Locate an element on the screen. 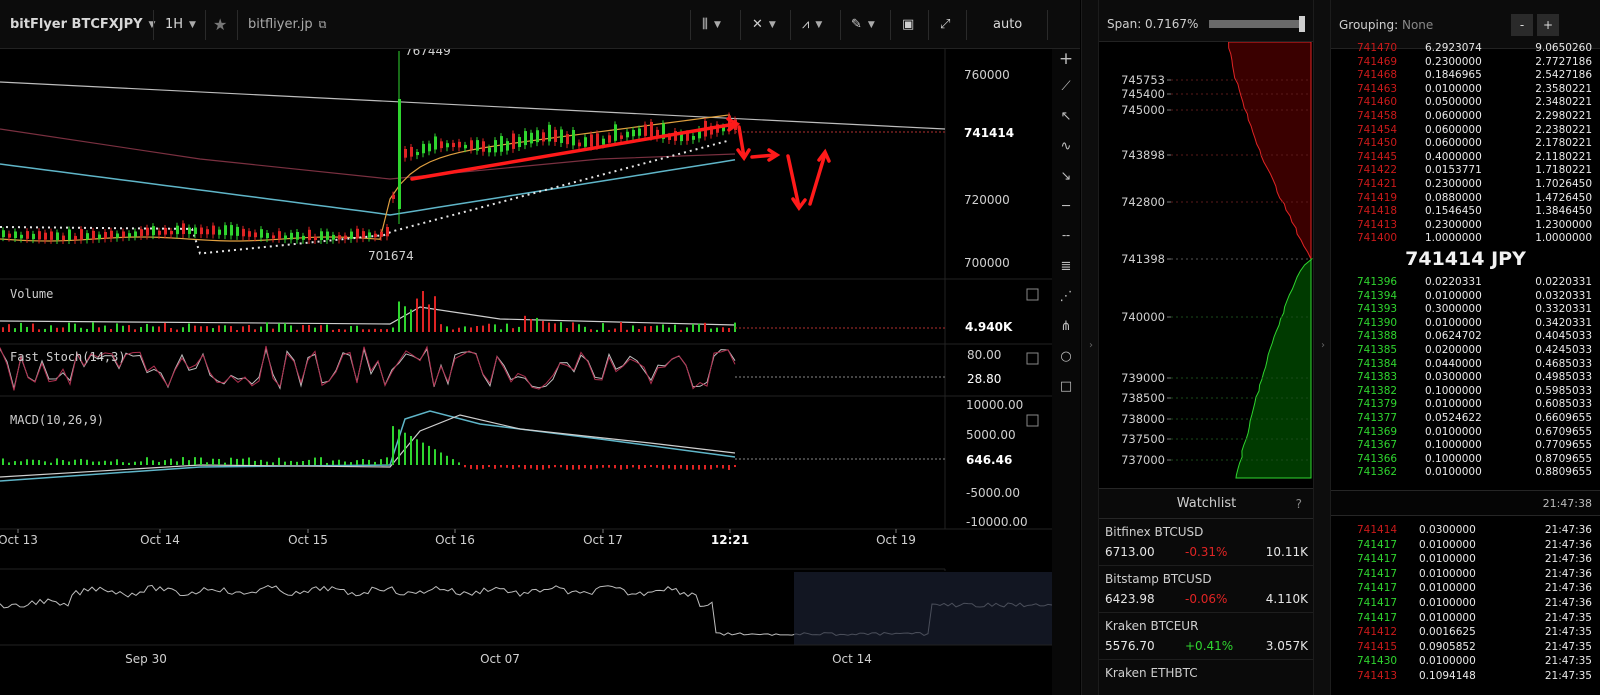 The height and width of the screenshot is (695, 1600). fullscreen-button: ⤢ is located at coordinates (945, 24).